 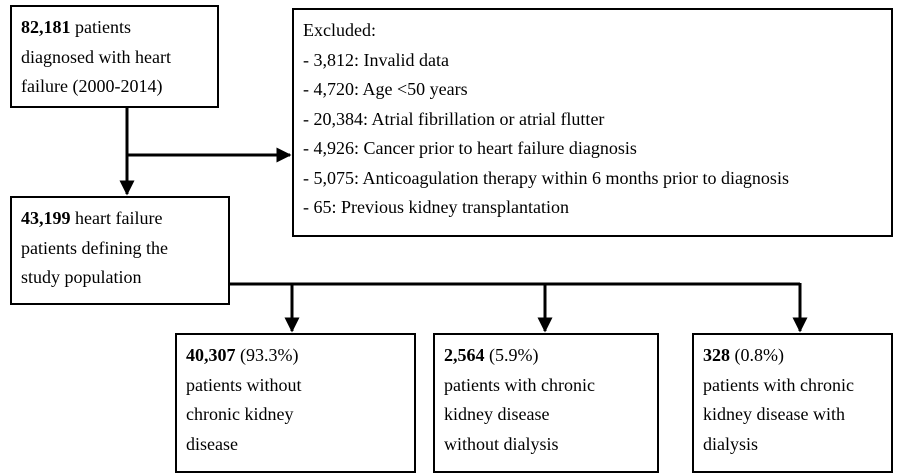 I want to click on text-line: dialysis, so click(x=731, y=443).